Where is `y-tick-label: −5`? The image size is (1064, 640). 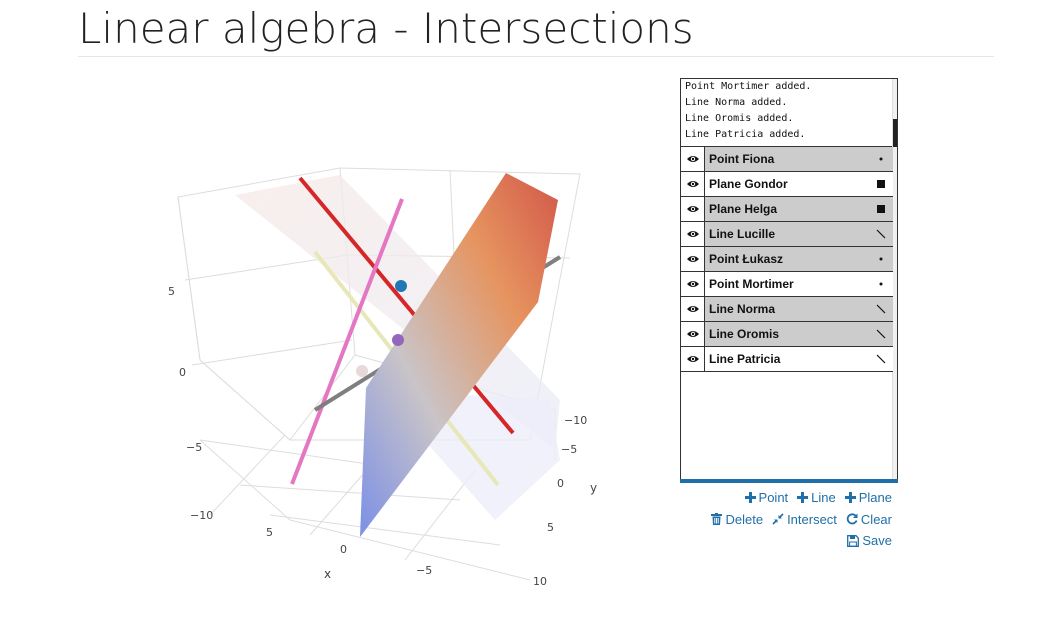
y-tick-label: −5 is located at coordinates (569, 449).